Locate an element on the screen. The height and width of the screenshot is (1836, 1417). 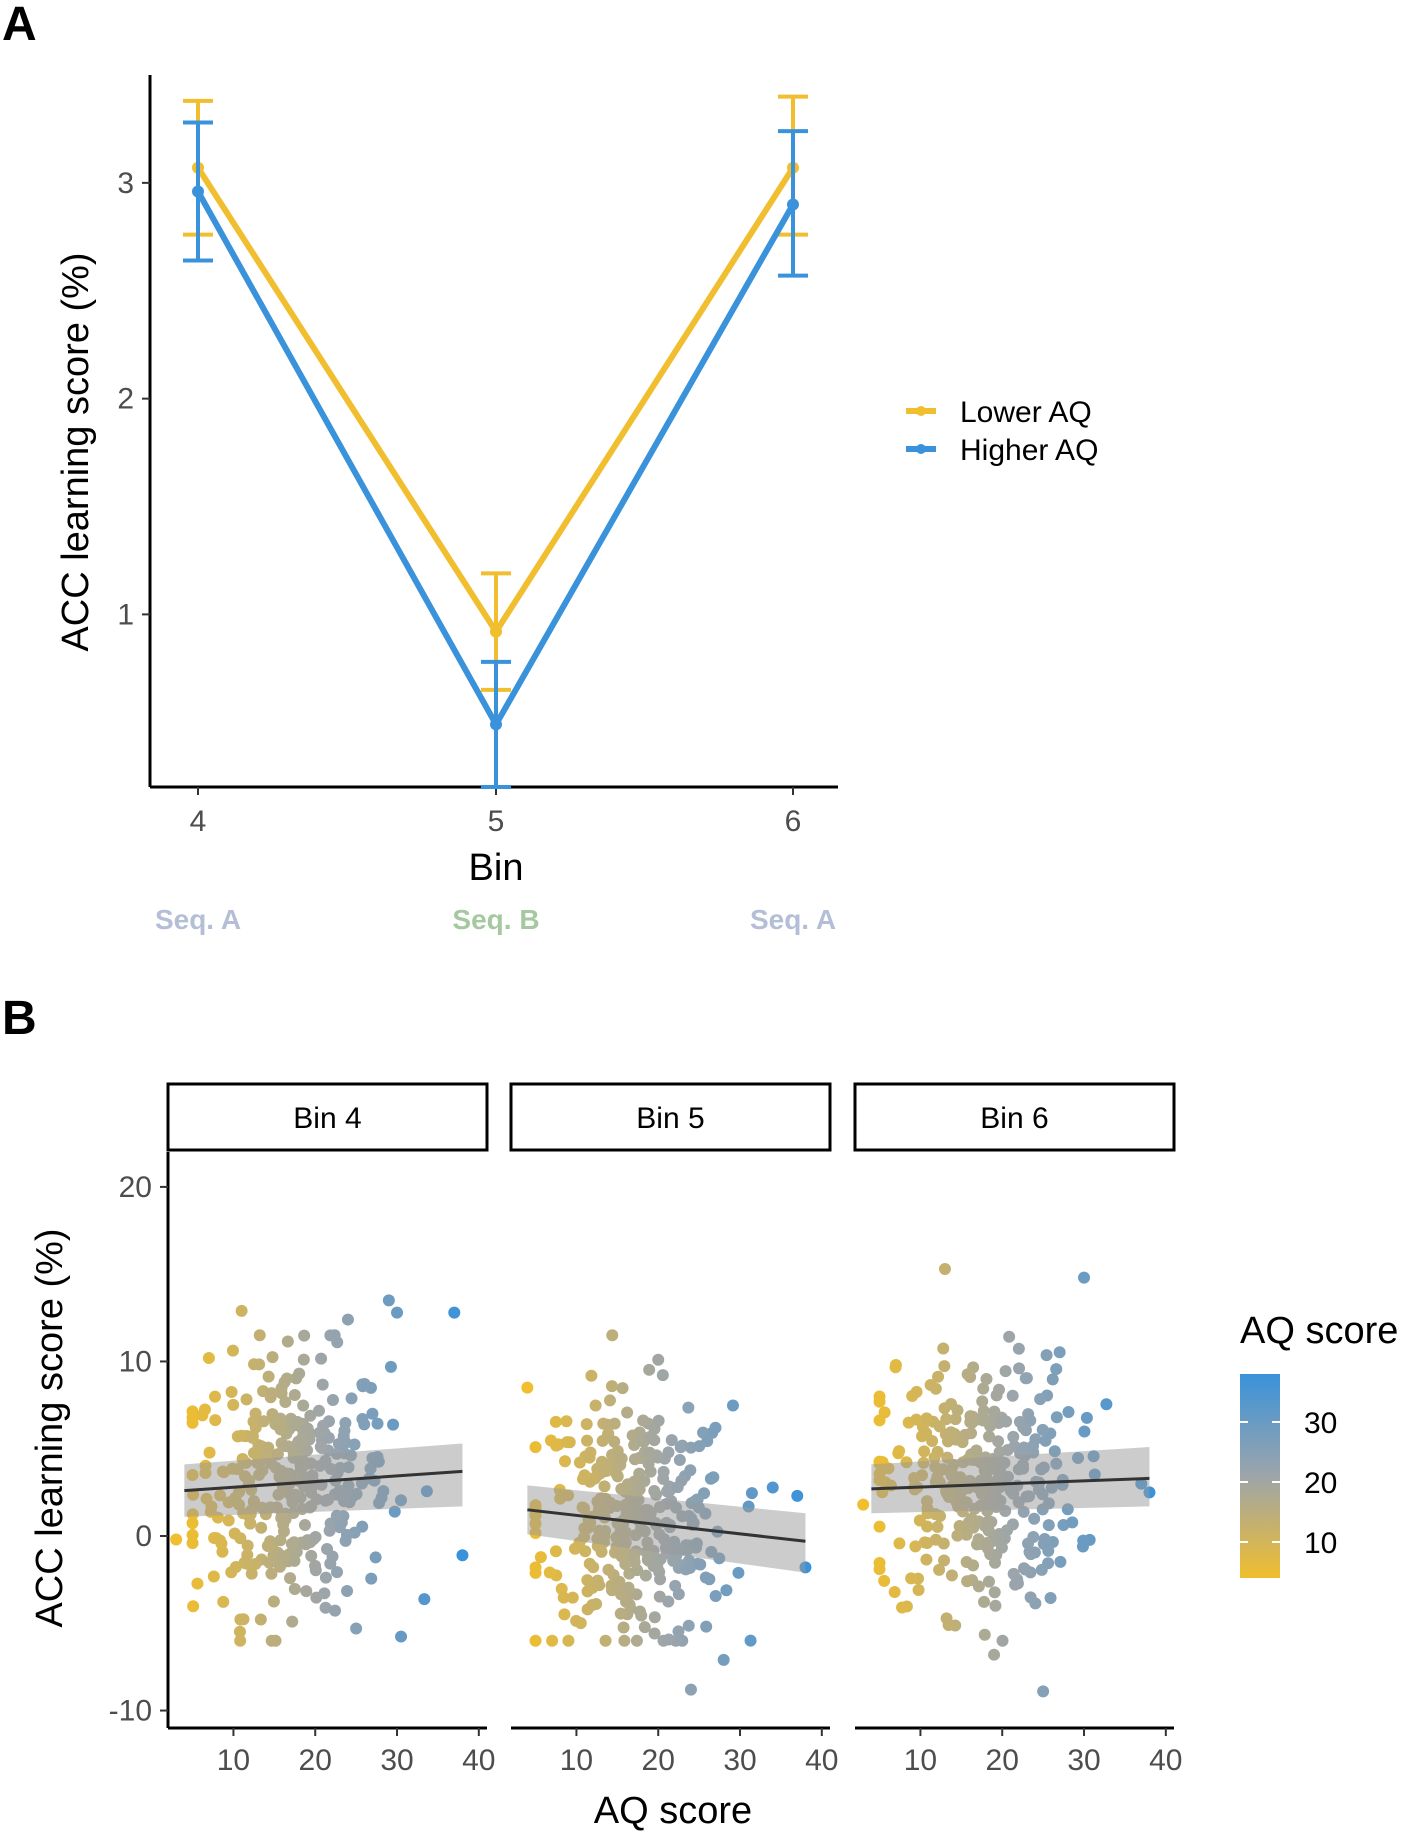
panel-b-colorbar-legend: AQ score 10 20 30 is located at coordinates (1319, 1444).